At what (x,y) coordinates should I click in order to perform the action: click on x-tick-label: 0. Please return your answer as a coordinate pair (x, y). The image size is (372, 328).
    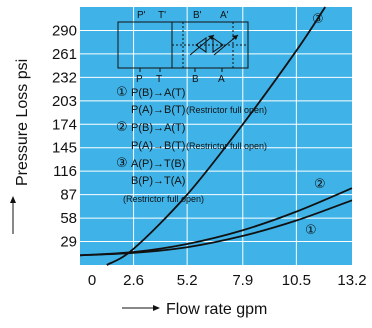
    Looking at the image, I should click on (92, 280).